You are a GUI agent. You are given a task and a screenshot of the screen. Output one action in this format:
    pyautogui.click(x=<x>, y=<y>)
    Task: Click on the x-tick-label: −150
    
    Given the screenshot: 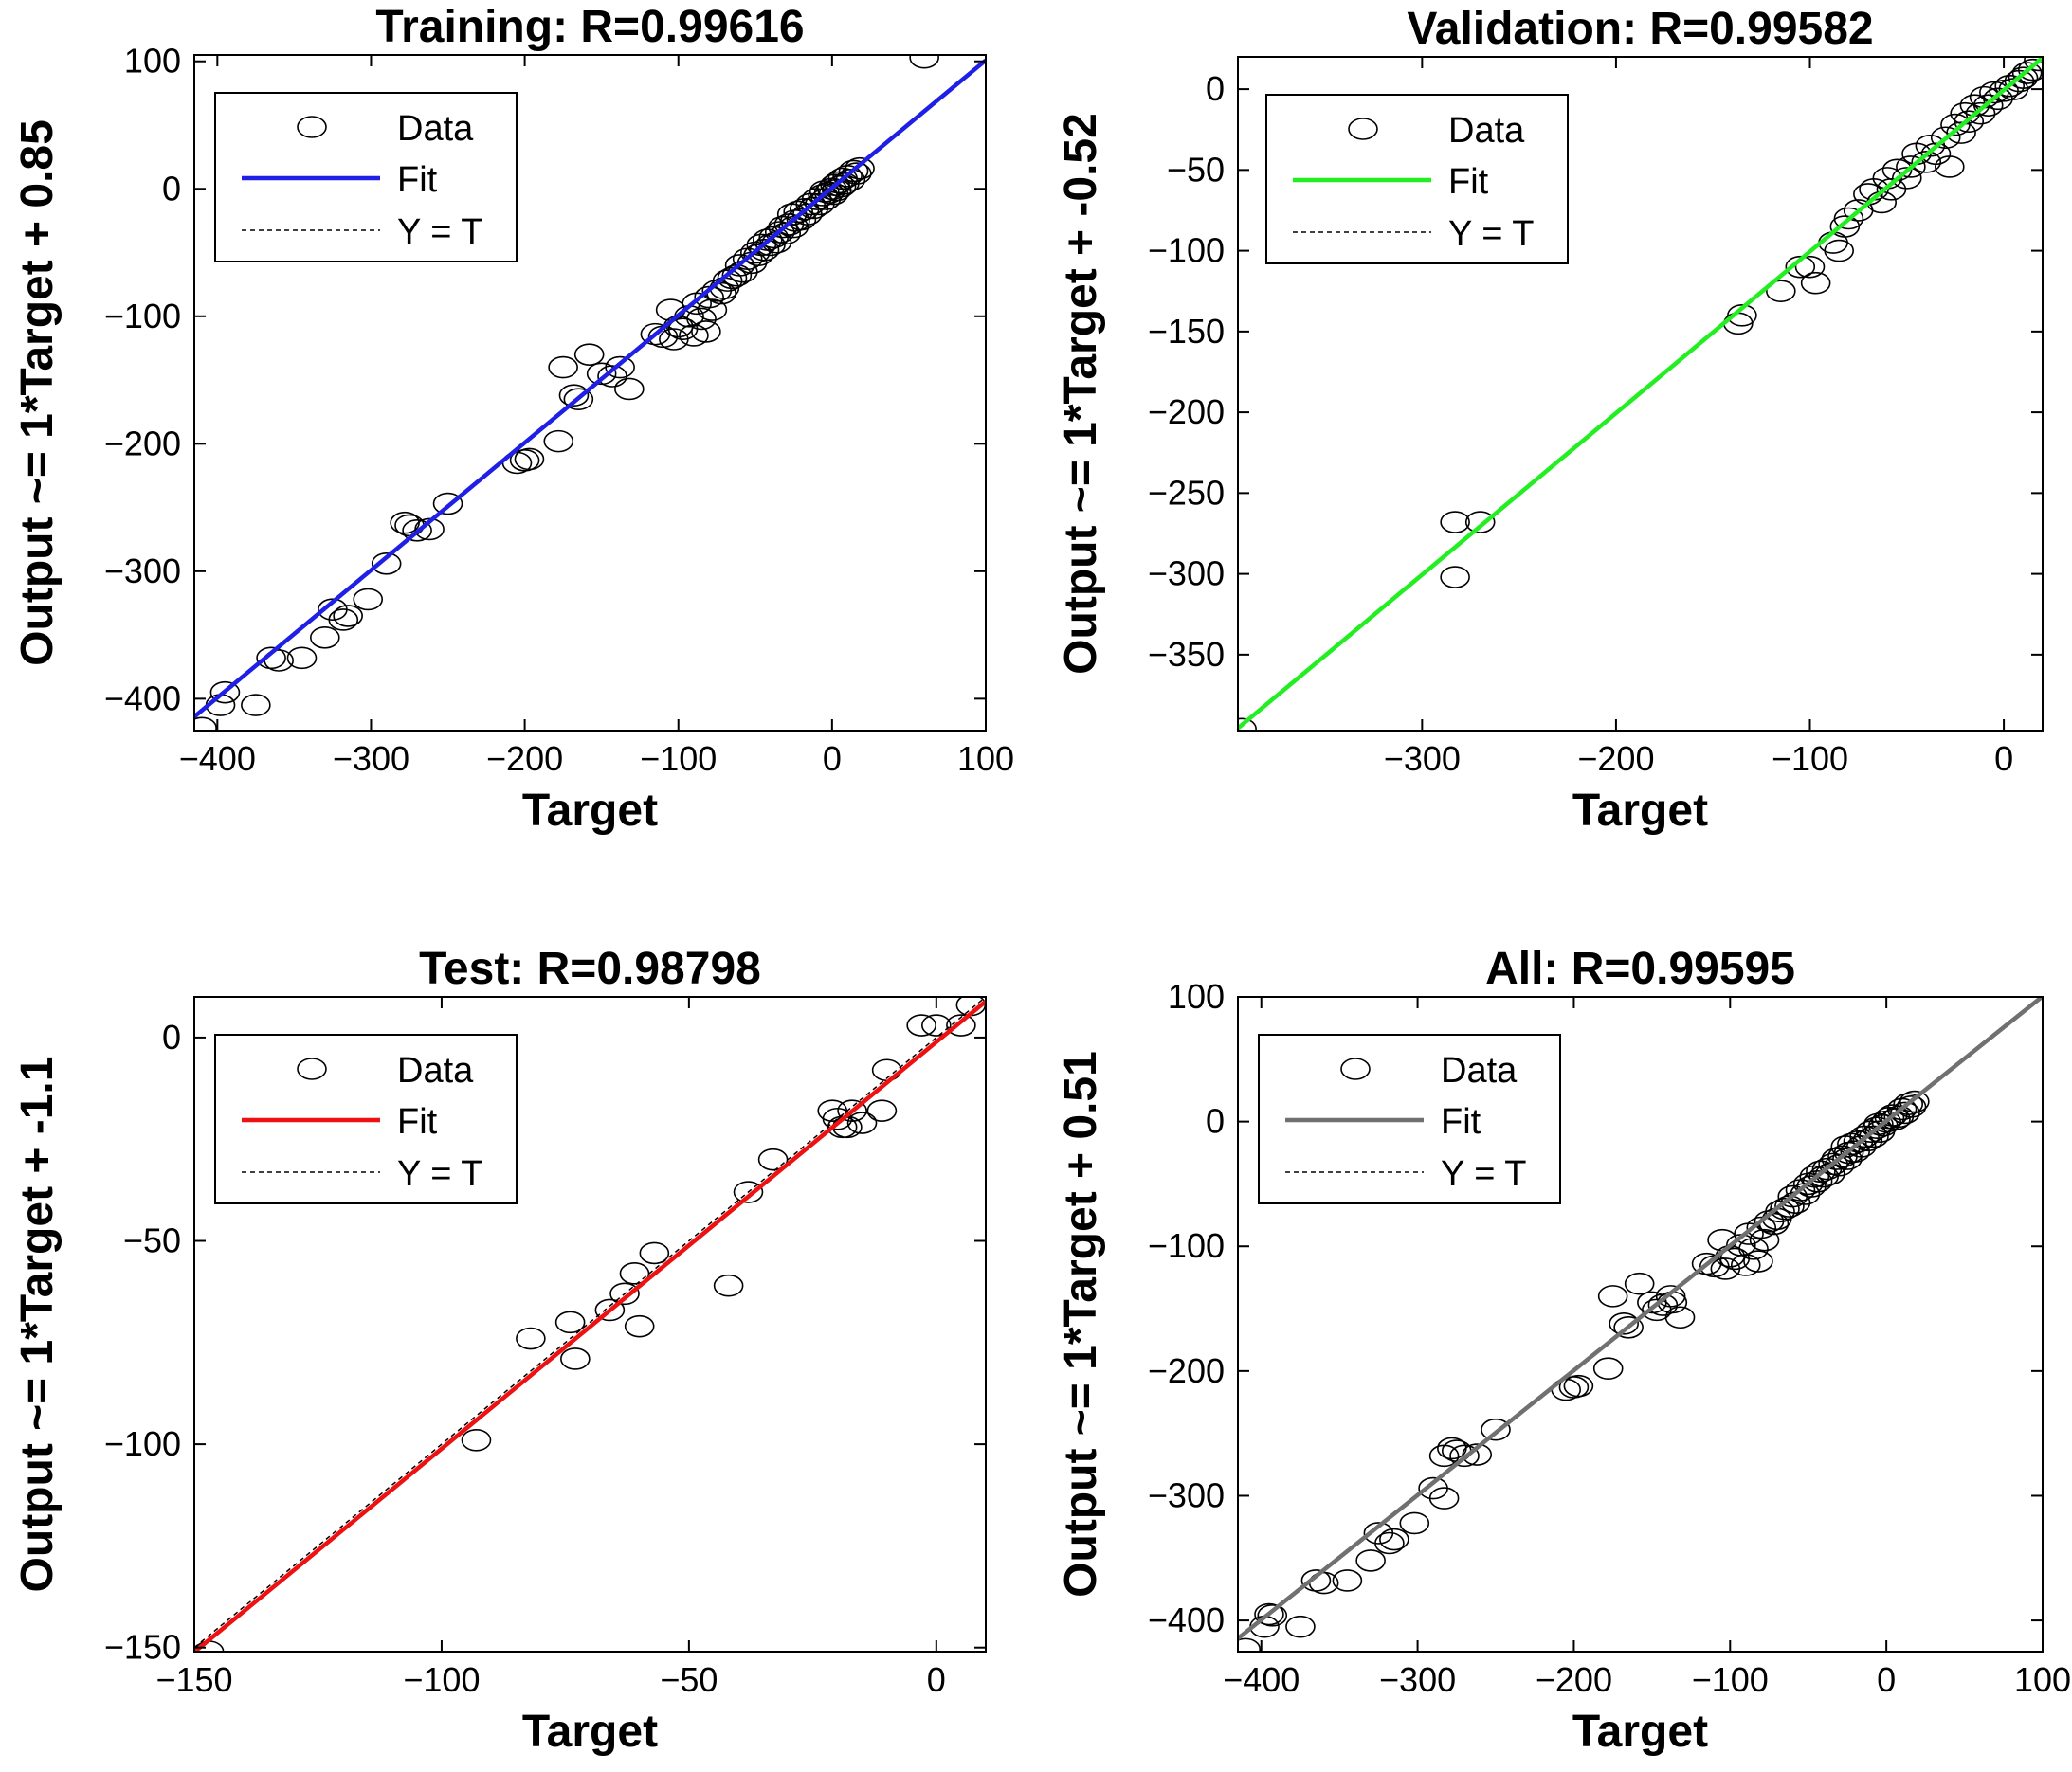 What is the action you would take?
    pyautogui.click(x=193, y=1679)
    